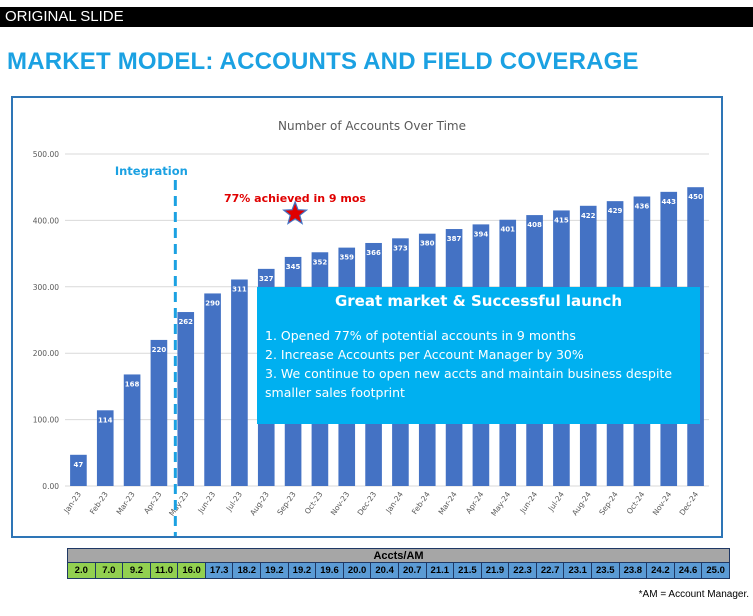 The height and width of the screenshot is (616, 753). Describe the element at coordinates (46, 154) in the screenshot. I see `y-tick-label: 500.00` at that location.